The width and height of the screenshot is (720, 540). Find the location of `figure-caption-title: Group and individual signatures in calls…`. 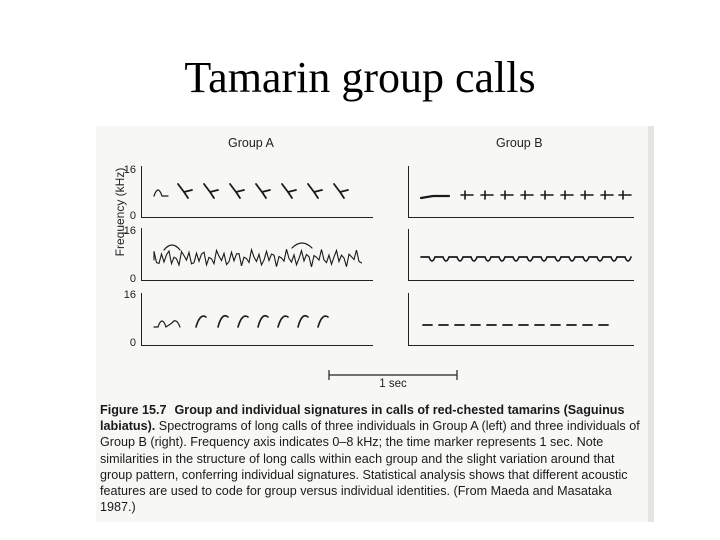

figure-caption-title: Group and individual signatures in calls… is located at coordinates (362, 418).